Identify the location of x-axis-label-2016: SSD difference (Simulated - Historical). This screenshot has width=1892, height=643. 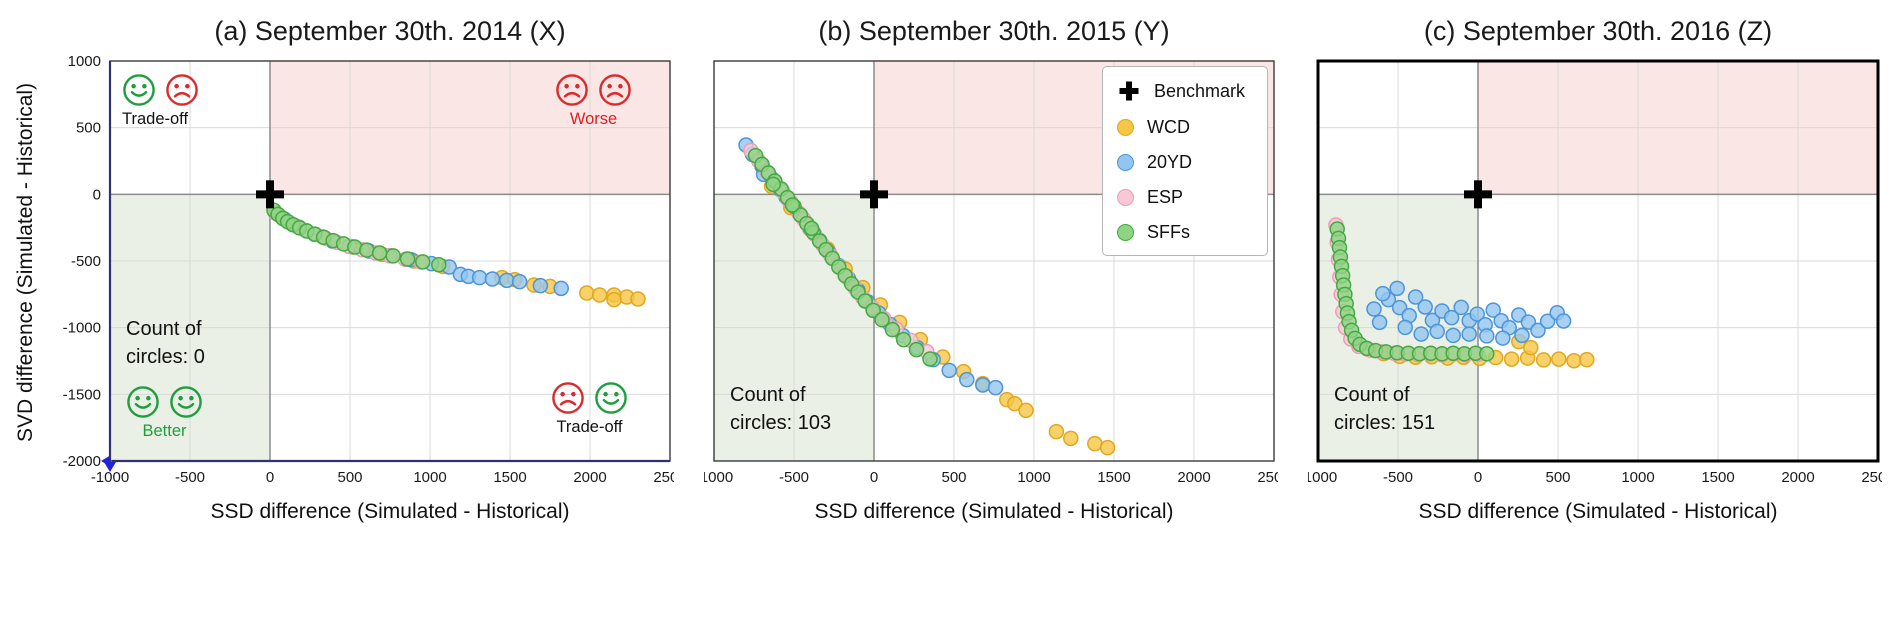
(1598, 511).